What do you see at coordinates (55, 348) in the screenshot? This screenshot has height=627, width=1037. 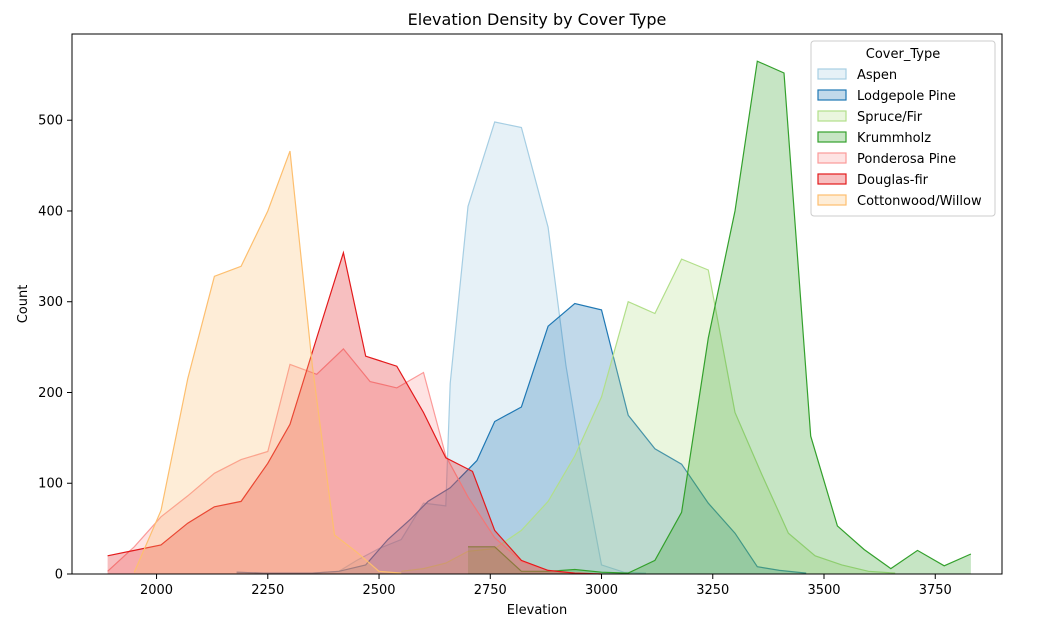 I see `y-axis: 0 100 200 300 400 500` at bounding box center [55, 348].